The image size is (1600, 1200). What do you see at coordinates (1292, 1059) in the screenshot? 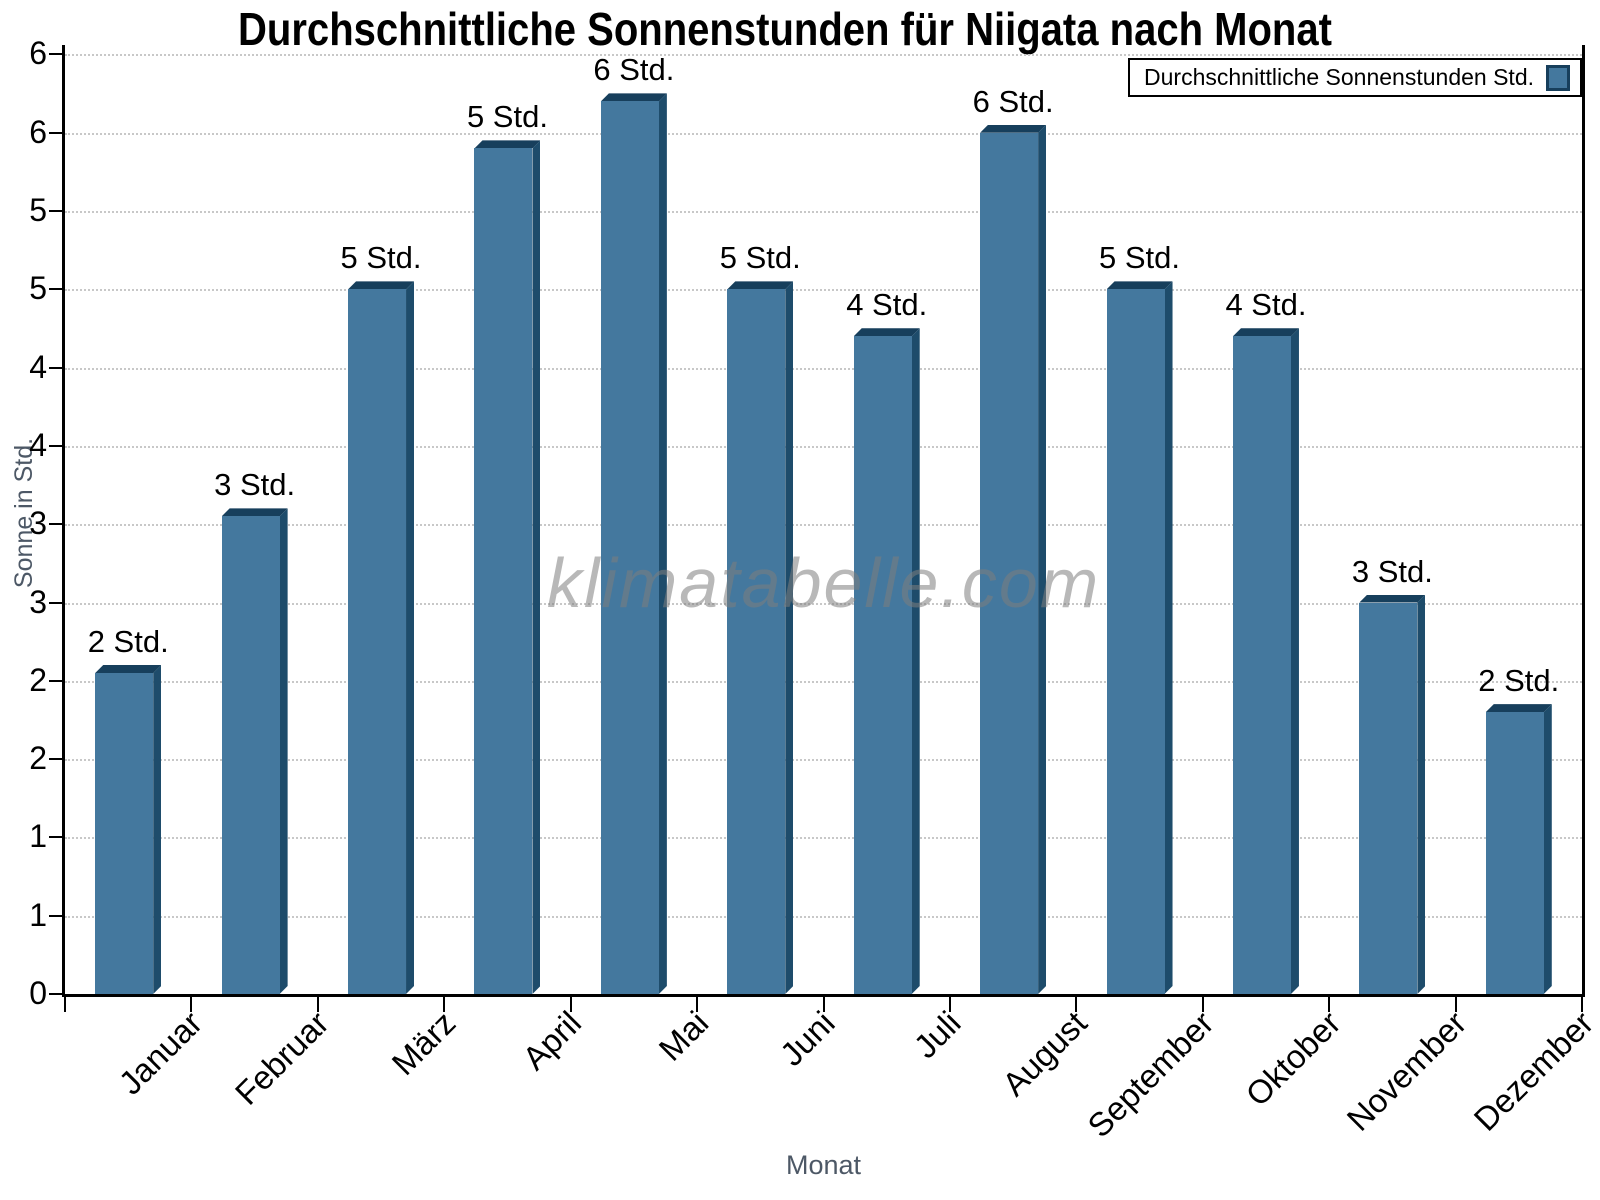
I see `month-label-oktober: Oktober` at bounding box center [1292, 1059].